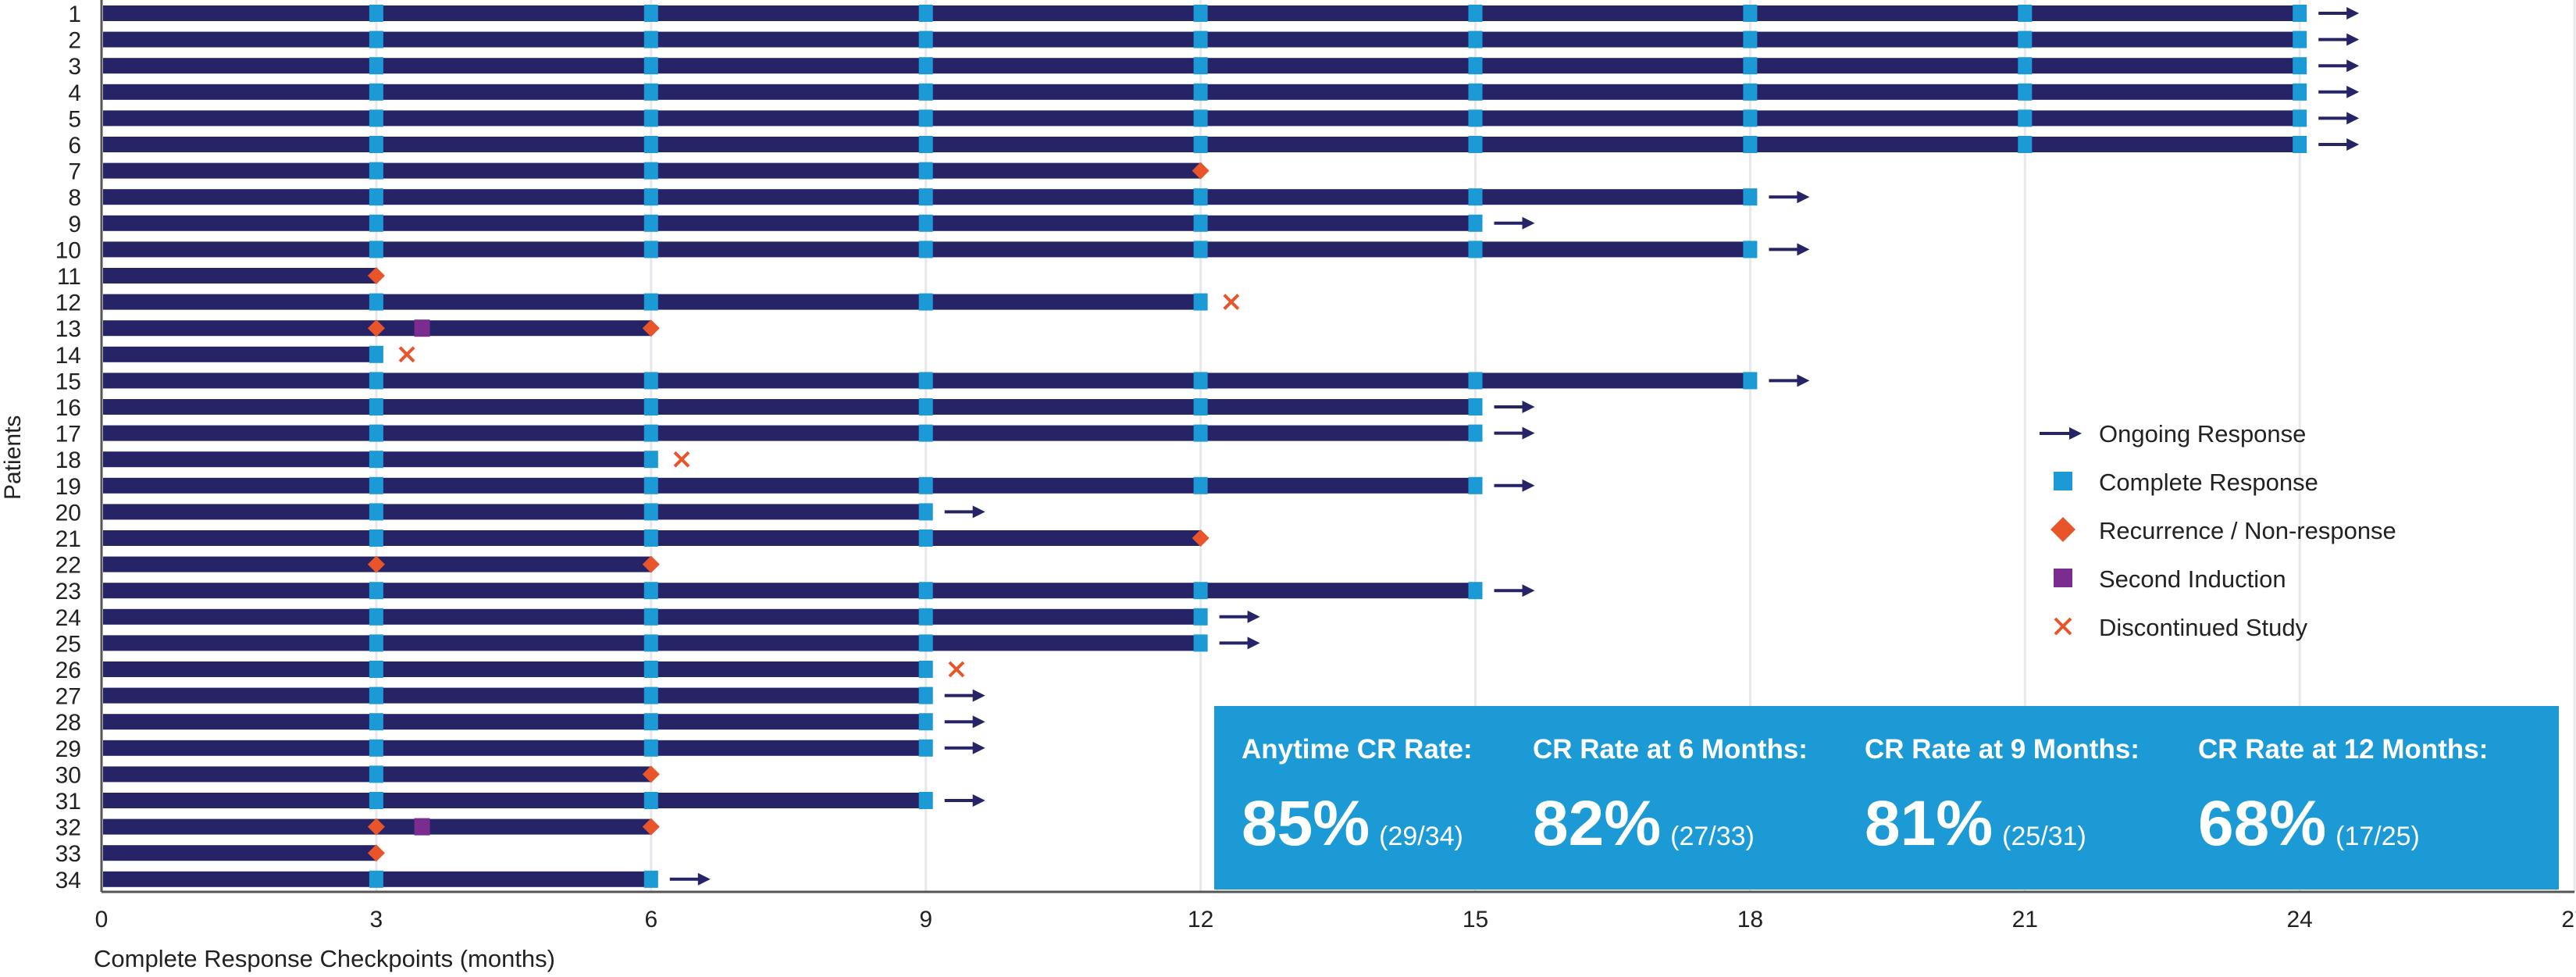 The image size is (2576, 977). I want to click on stat-value: 85%, so click(1306, 823).